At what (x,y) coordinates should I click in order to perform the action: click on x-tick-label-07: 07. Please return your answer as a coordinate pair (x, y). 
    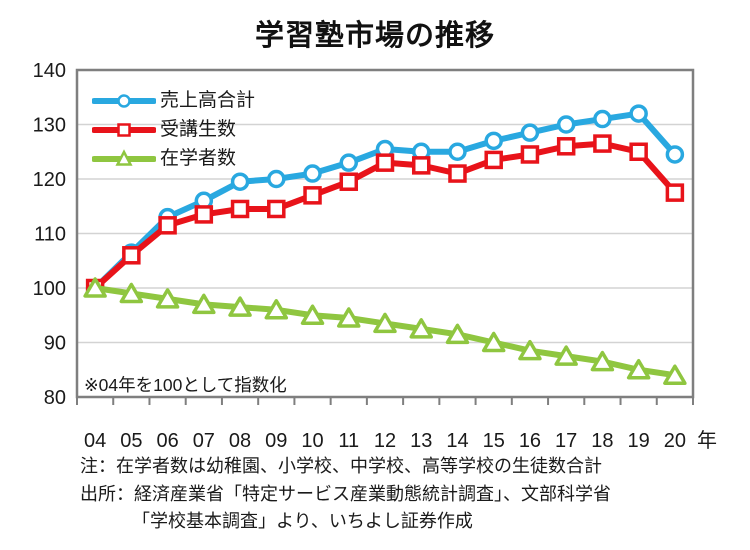
    Looking at the image, I should click on (204, 441).